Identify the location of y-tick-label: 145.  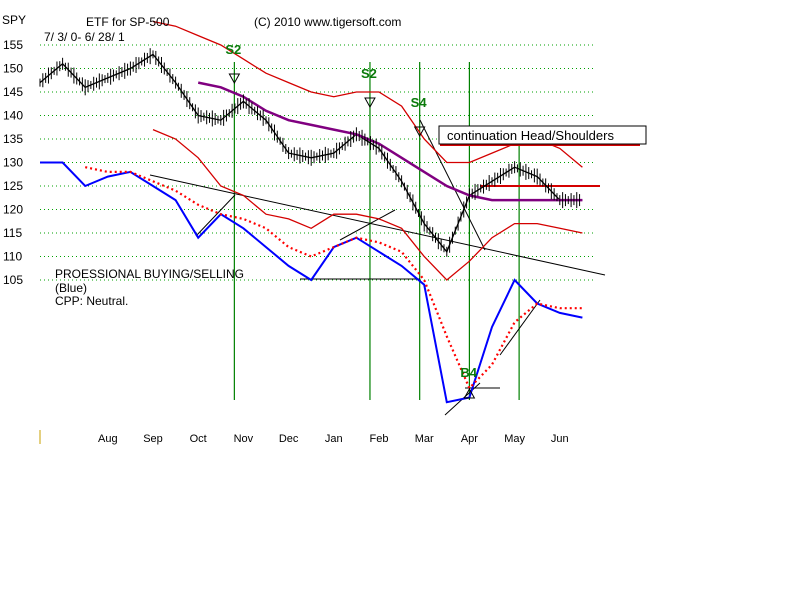
(13, 92).